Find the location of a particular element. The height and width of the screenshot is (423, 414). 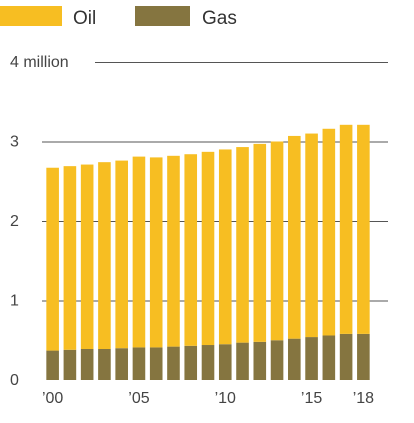

bar-oil-2018 is located at coordinates (363, 229).